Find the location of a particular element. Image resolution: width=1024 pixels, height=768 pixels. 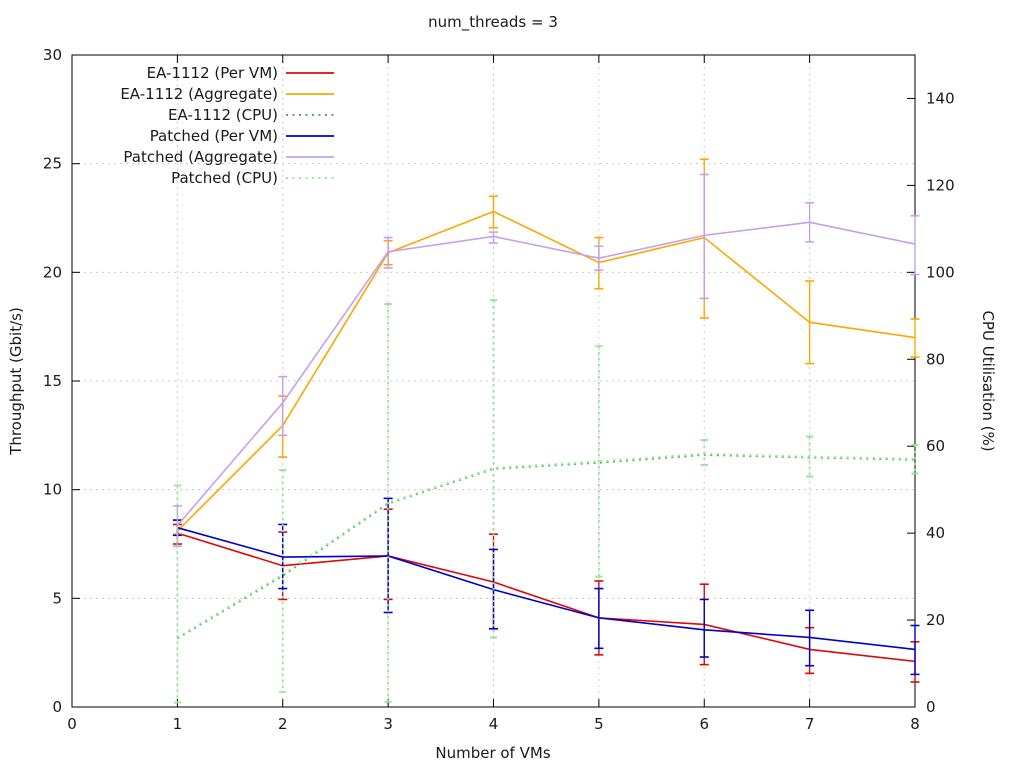

y-tick-label: 25 is located at coordinates (52, 164).